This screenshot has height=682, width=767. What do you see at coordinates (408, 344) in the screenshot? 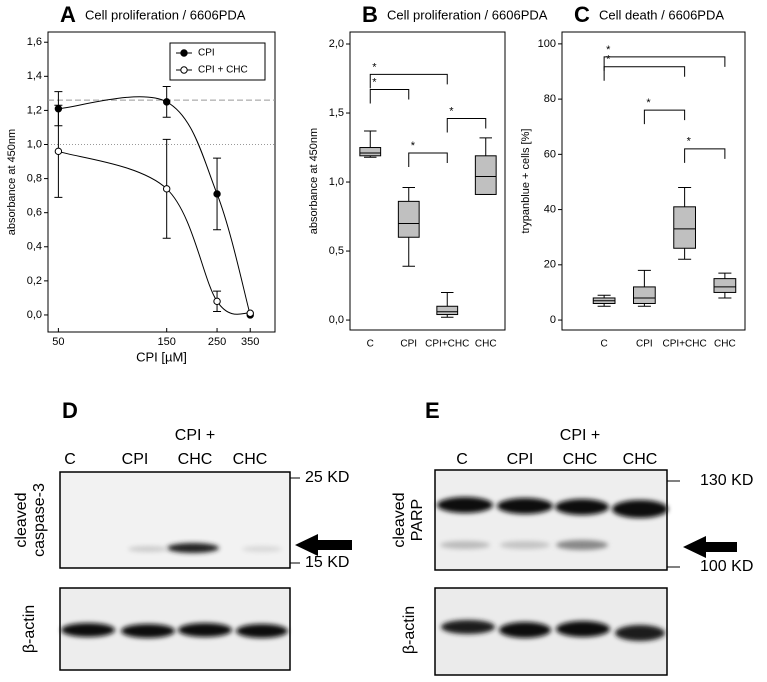
I see `x-tick-label: CPI` at bounding box center [408, 344].